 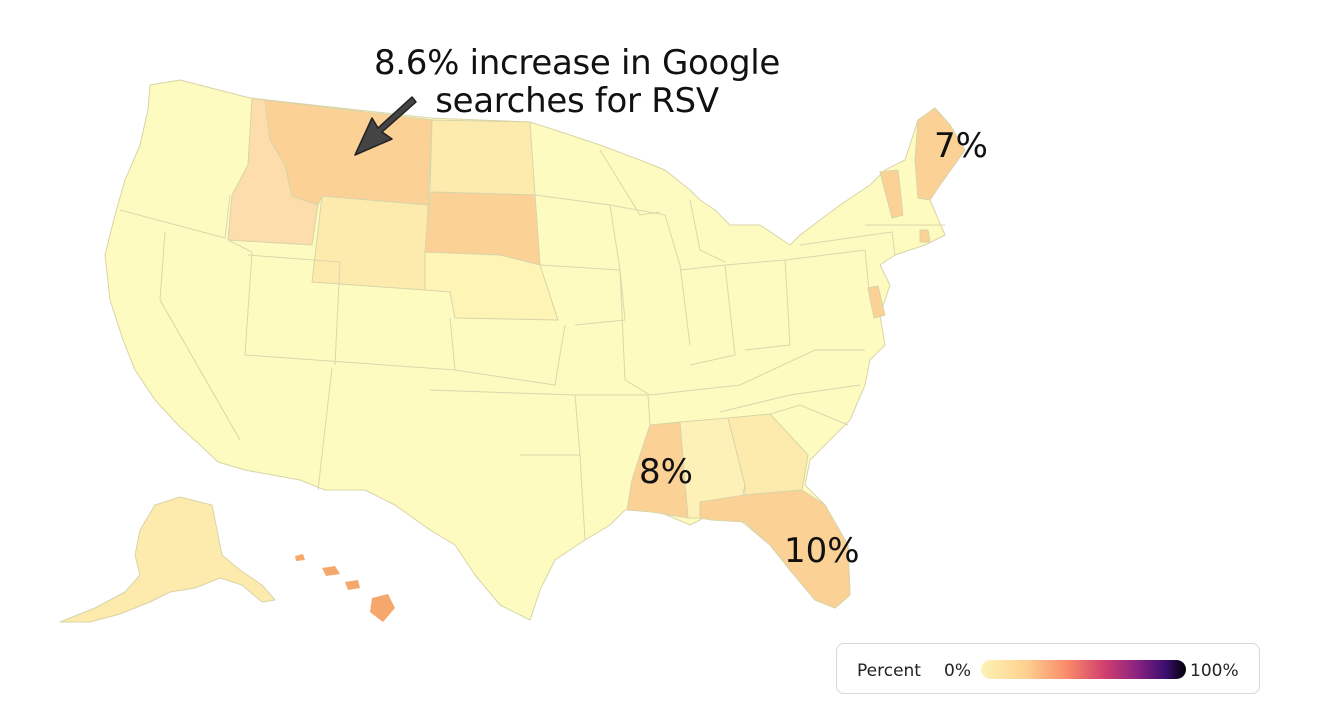 What do you see at coordinates (577, 101) in the screenshot?
I see `headline-line-2: searches for RSV` at bounding box center [577, 101].